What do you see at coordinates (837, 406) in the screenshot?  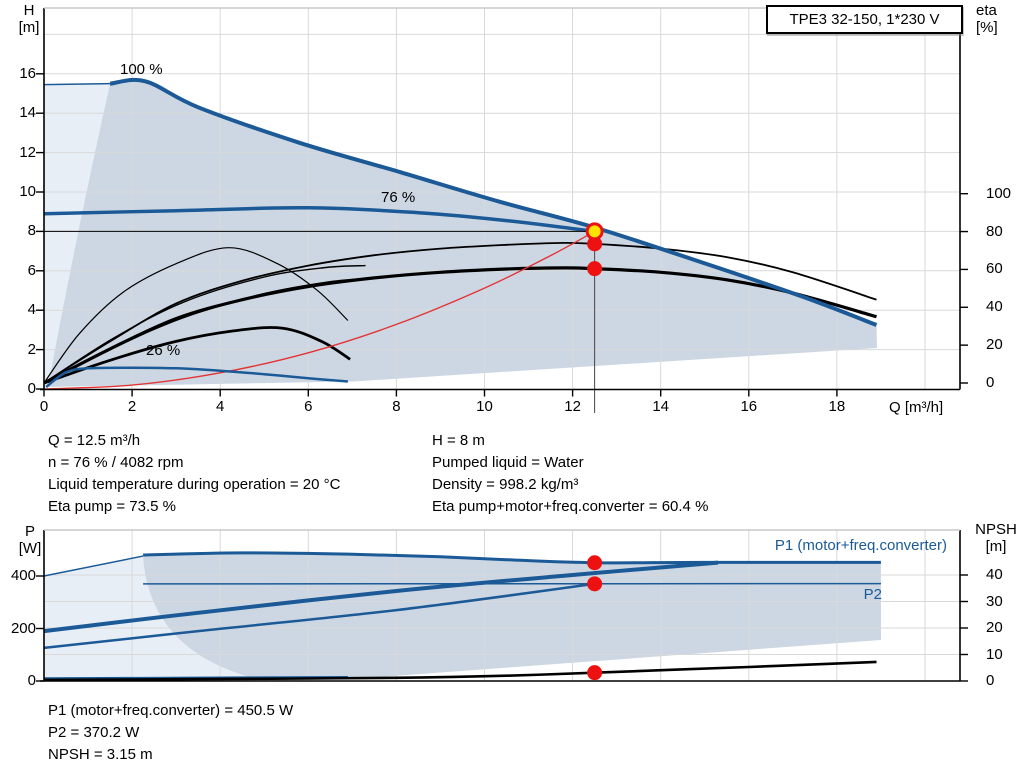 I see `q-axis-tick-label: 18` at bounding box center [837, 406].